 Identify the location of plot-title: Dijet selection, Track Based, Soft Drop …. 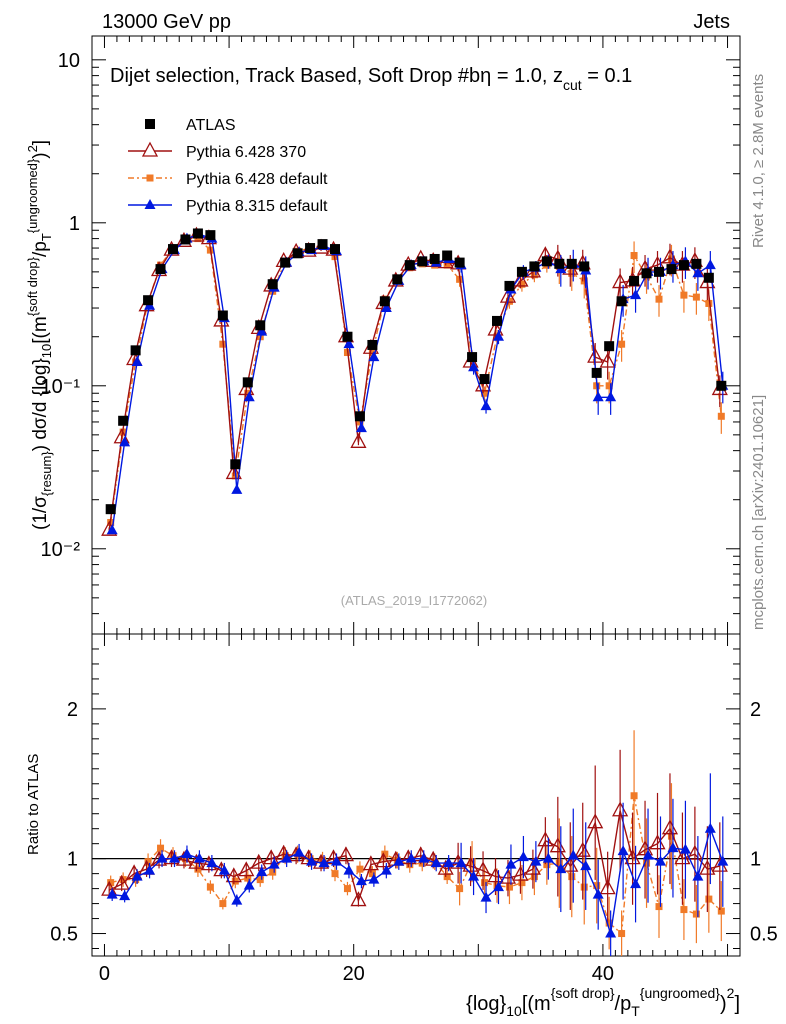
(371, 79).